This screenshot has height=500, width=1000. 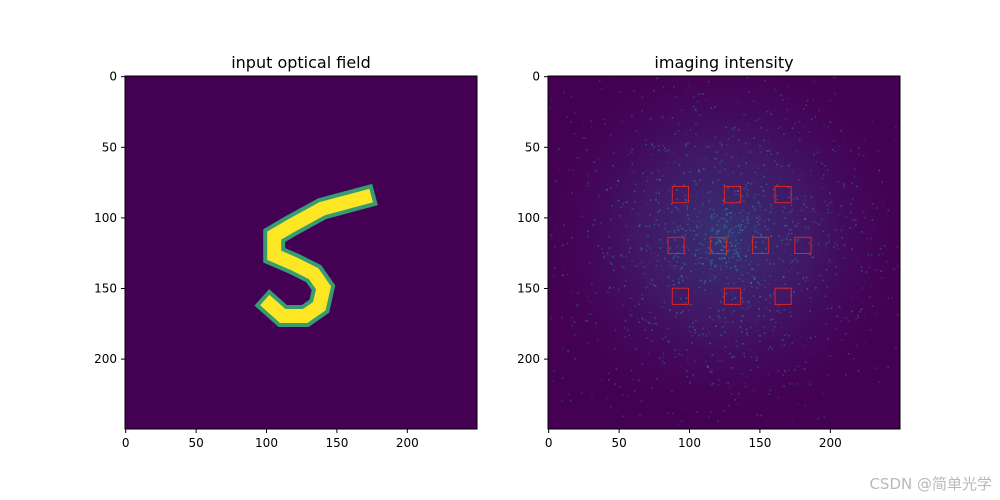 What do you see at coordinates (336, 443) in the screenshot?
I see `x-tick-label: 150` at bounding box center [336, 443].